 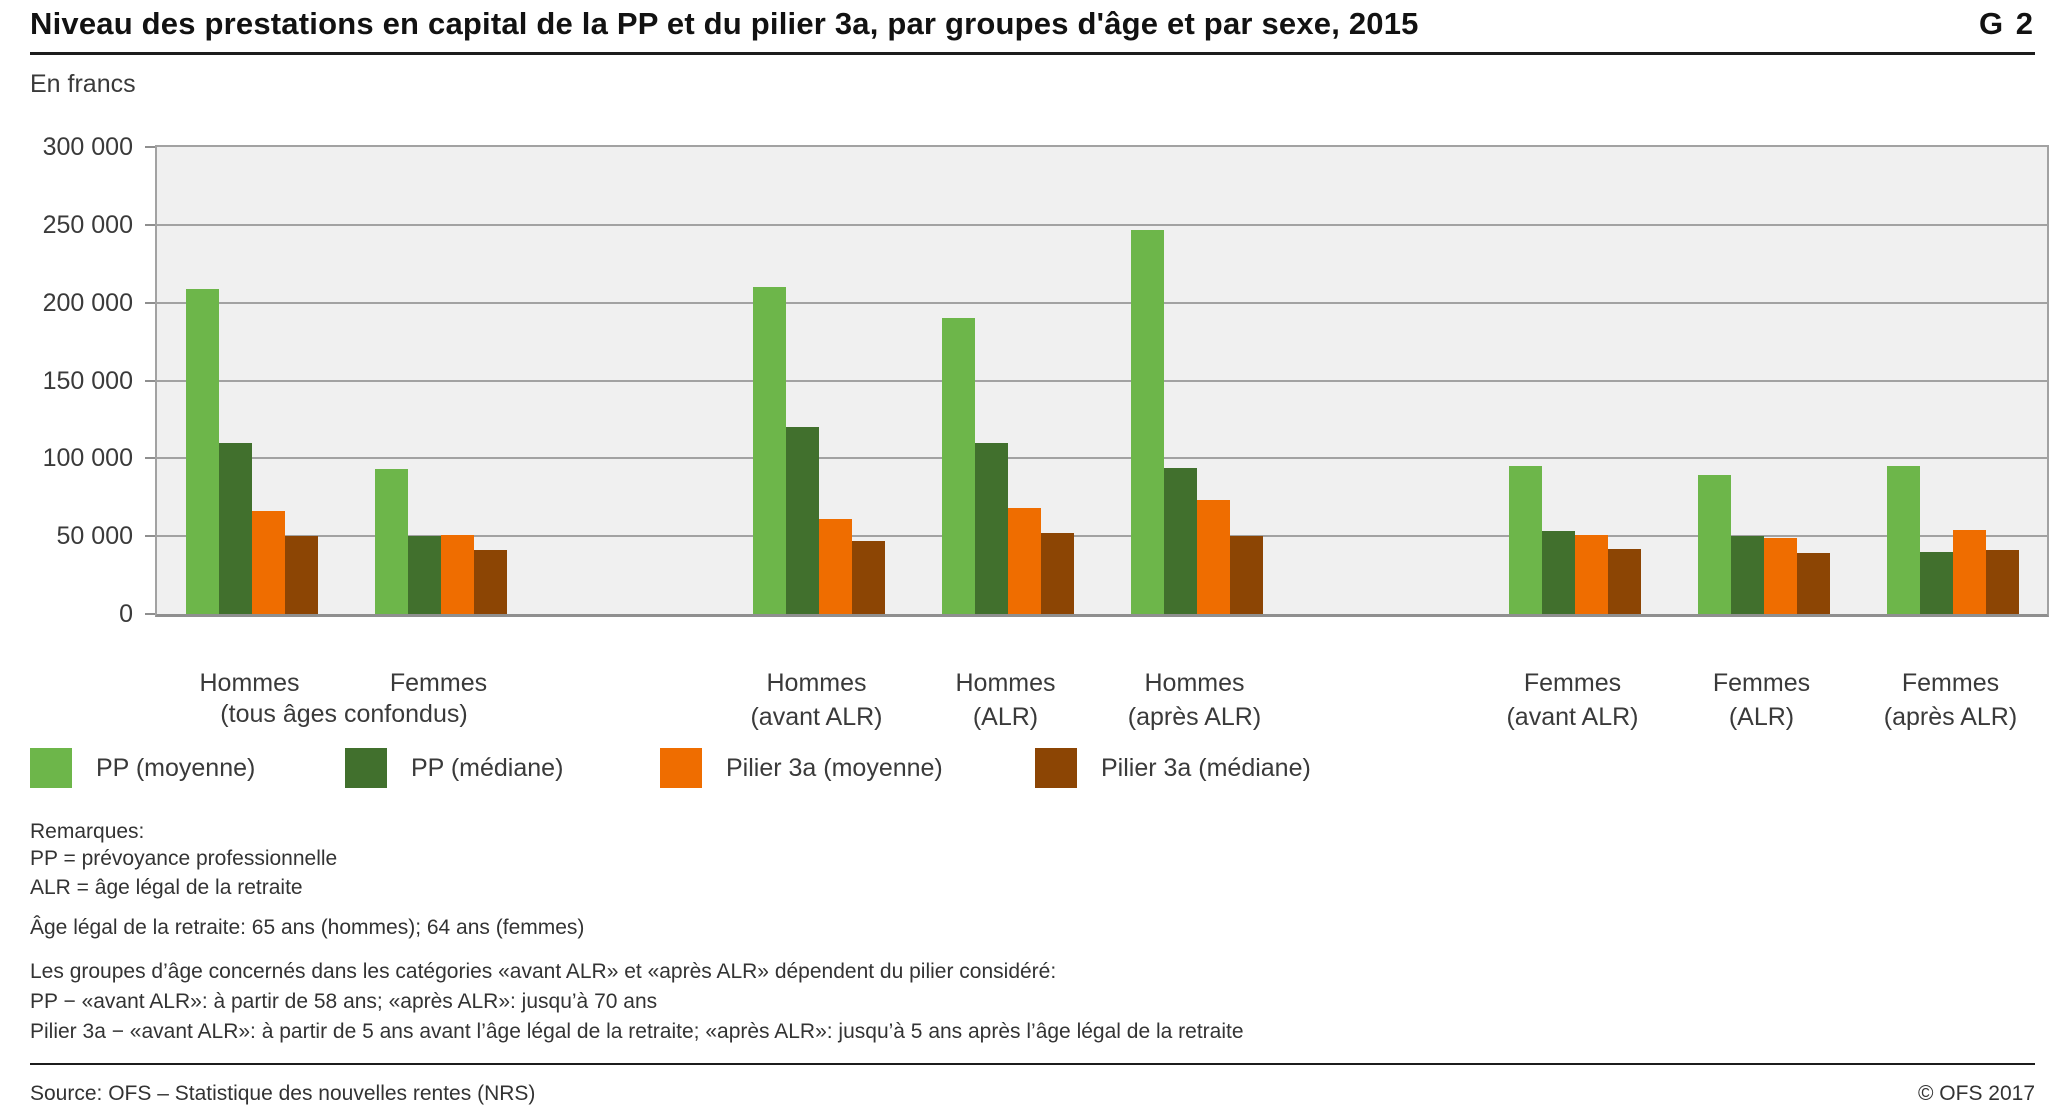 What do you see at coordinates (166, 887) in the screenshot?
I see `note-alr-definition: ALR = âge légal de la retraite` at bounding box center [166, 887].